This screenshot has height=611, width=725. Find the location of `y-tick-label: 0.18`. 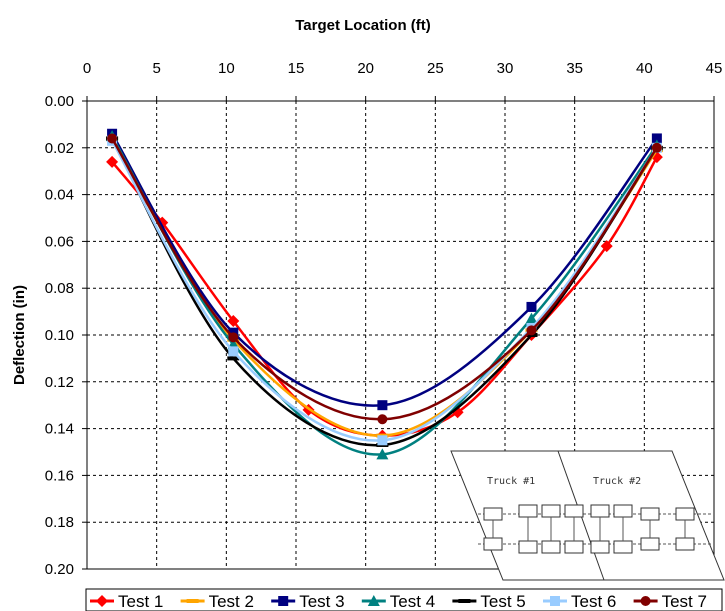

y-tick-label: 0.18 is located at coordinates (59, 522).